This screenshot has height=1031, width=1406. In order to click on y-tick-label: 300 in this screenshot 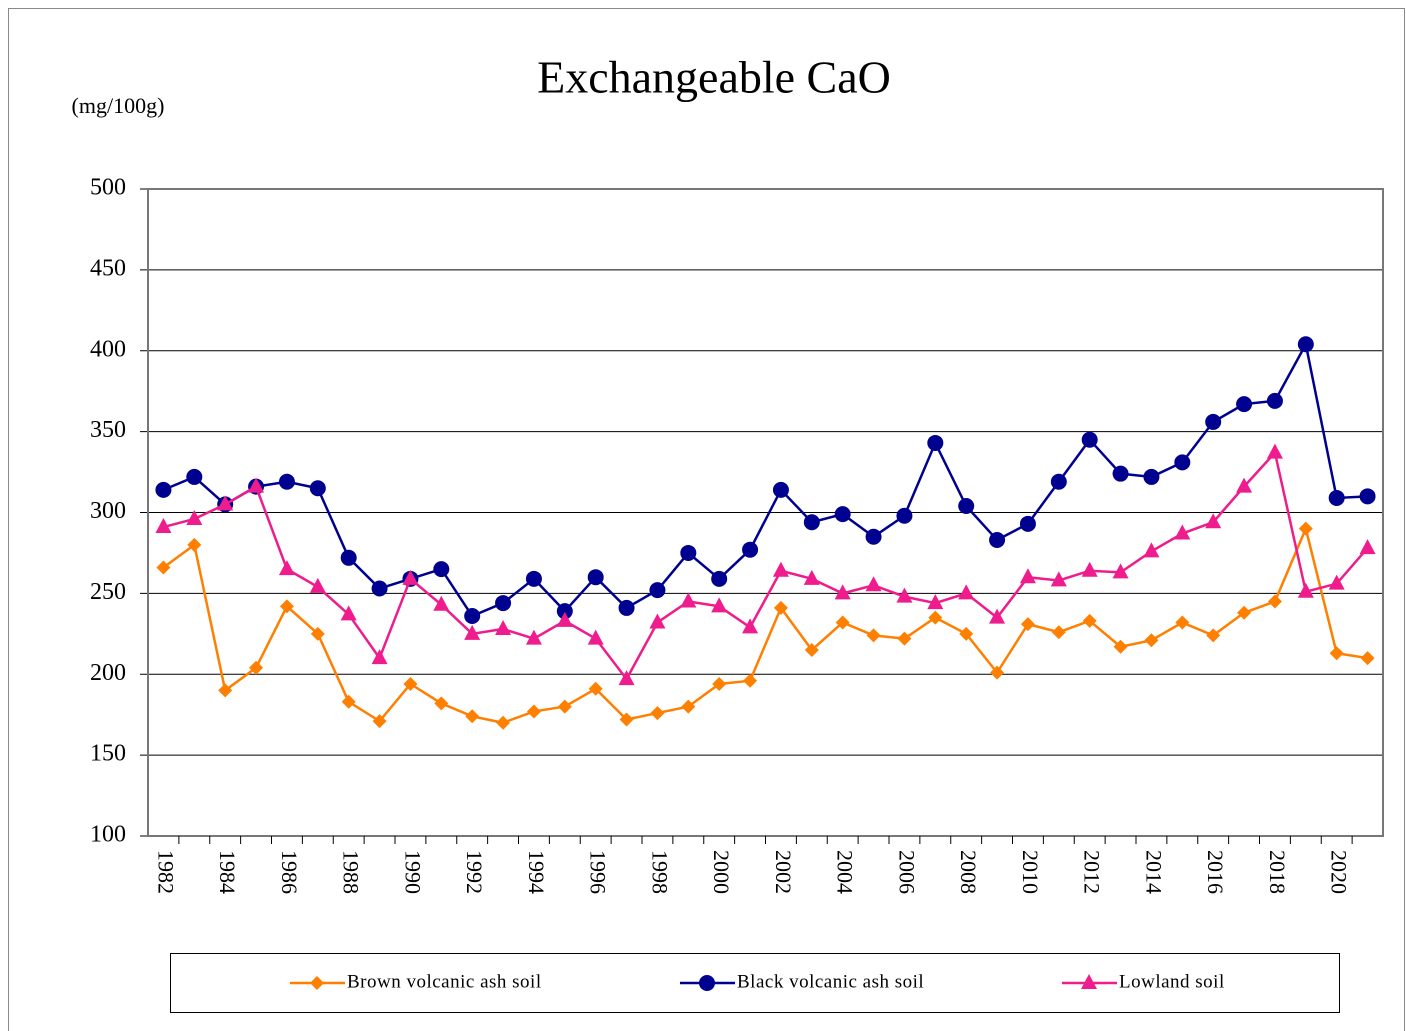, I will do `click(108, 511)`.